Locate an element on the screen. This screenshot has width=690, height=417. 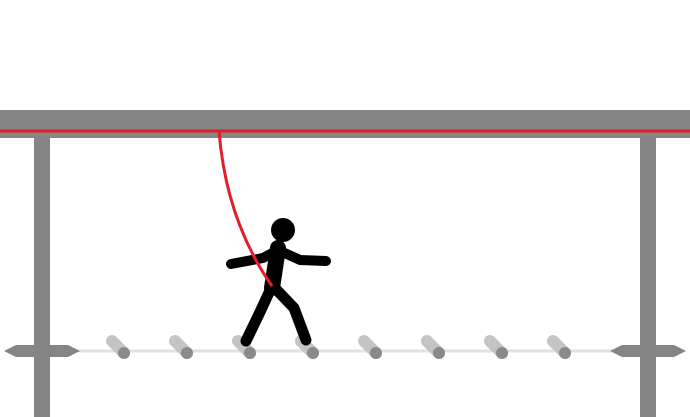
safety-lanyard-icon is located at coordinates (245, 208).